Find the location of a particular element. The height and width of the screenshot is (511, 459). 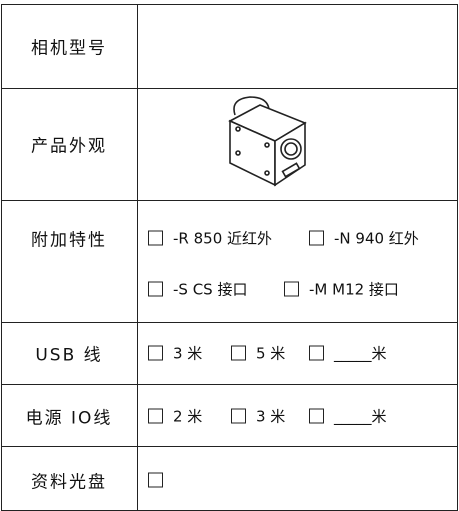

option: 5 米 is located at coordinates (258, 353).